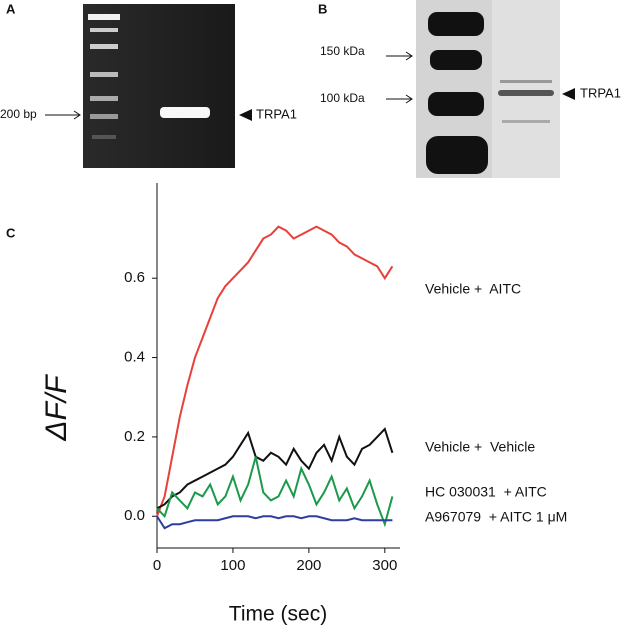 This screenshot has width=635, height=639. Describe the element at coordinates (159, 86) in the screenshot. I see `gel-image` at that location.